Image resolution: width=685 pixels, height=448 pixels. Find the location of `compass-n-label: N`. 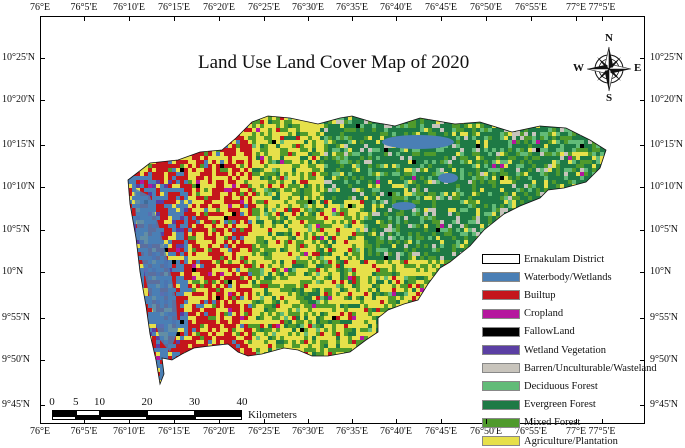

compass-n-label: N is located at coordinates (609, 38).